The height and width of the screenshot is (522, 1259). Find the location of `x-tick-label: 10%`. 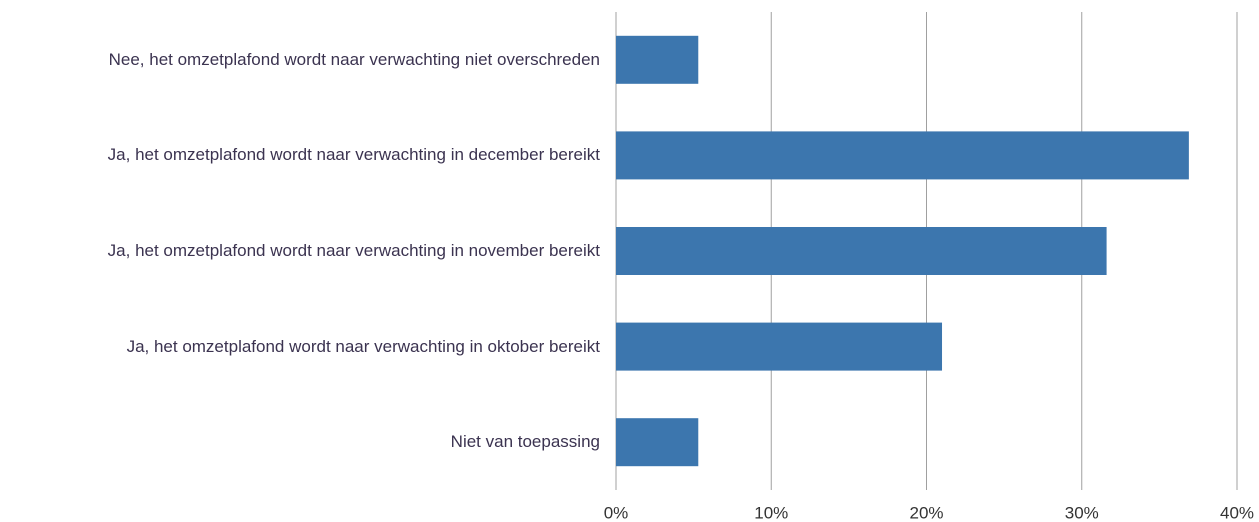

x-tick-label: 10% is located at coordinates (771, 512).